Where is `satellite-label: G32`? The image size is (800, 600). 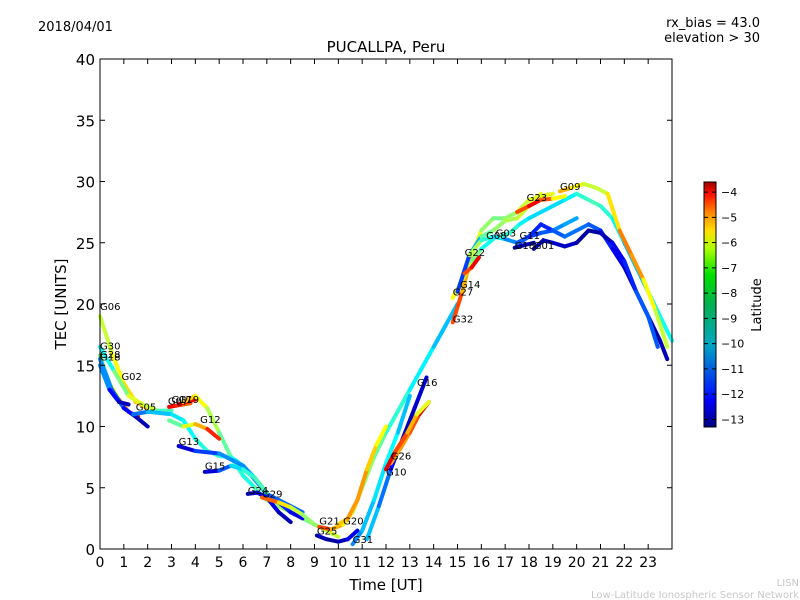
satellite-label: G32 is located at coordinates (463, 319).